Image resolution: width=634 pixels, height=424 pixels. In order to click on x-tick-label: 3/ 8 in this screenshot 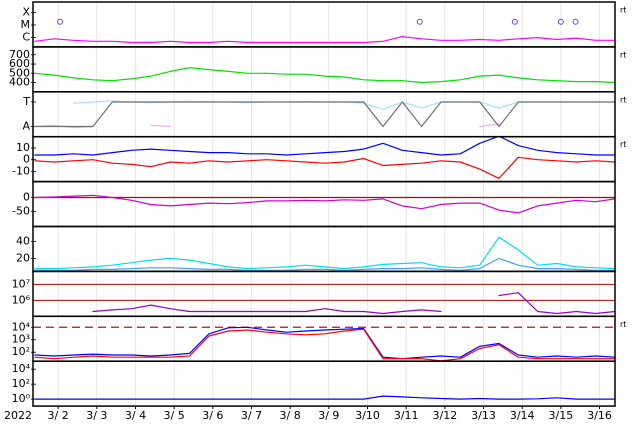, I will do `click(290, 415)`.